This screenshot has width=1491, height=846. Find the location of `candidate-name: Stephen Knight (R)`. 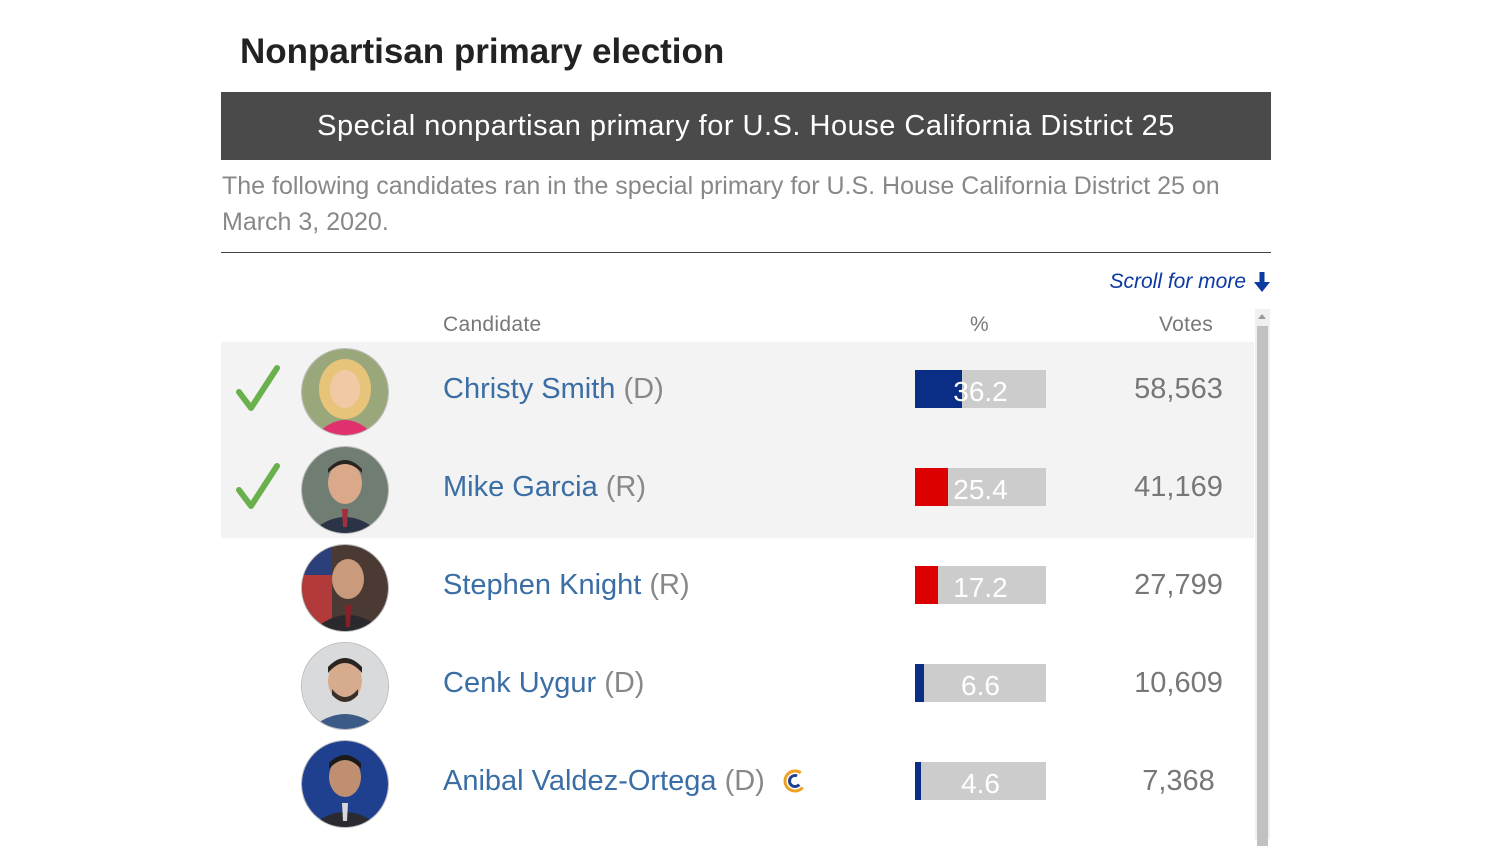

candidate-name: Stephen Knight (R) is located at coordinates (566, 585).